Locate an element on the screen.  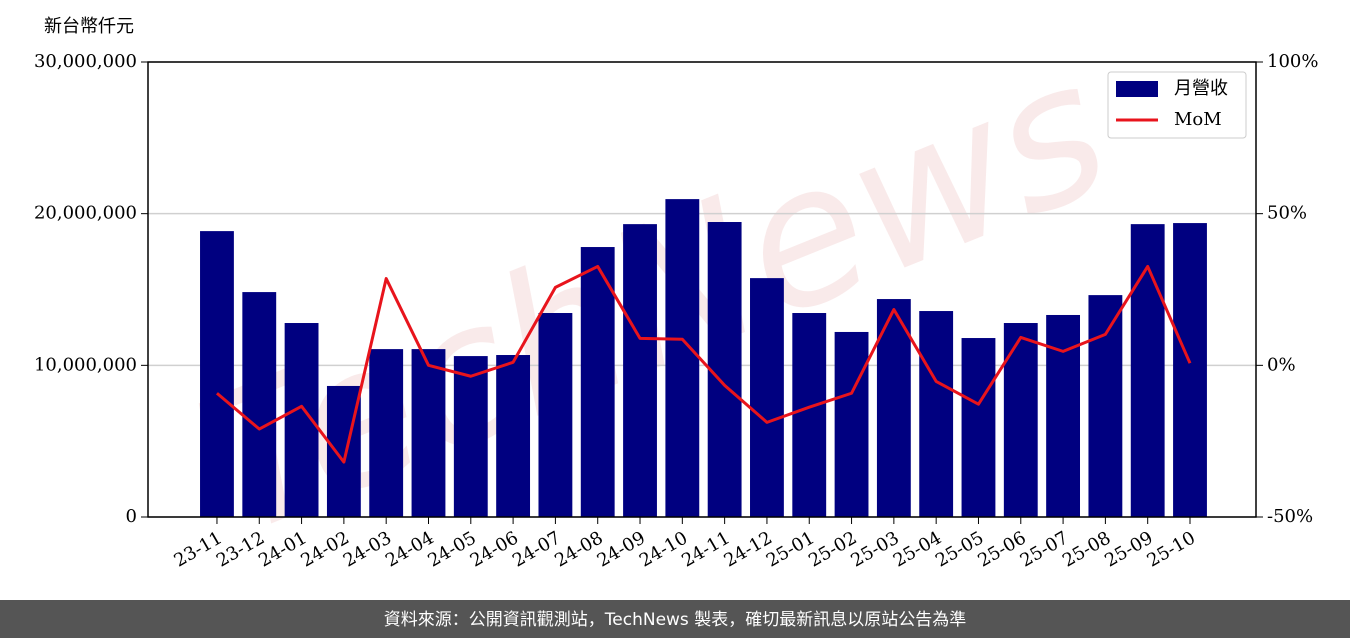
legend-label: MoM is located at coordinates (1198, 119).